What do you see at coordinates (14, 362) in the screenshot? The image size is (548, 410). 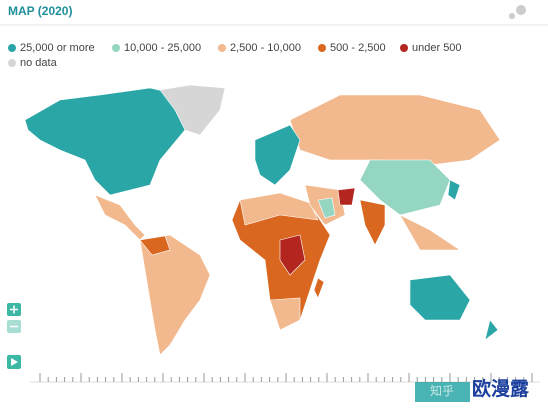 I see `play-button` at bounding box center [14, 362].